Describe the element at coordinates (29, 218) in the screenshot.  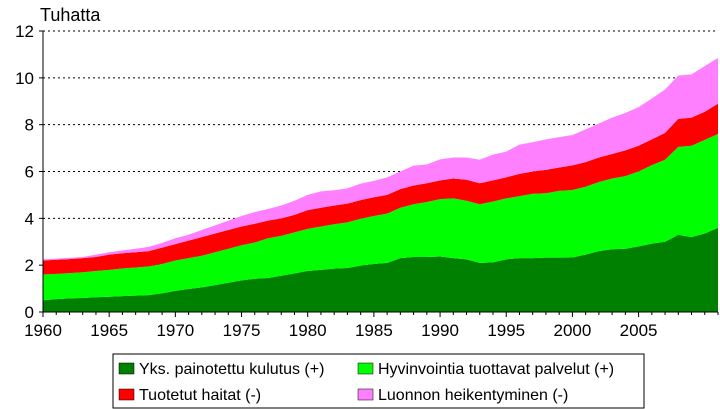
I see `y-tick-label: 4` at that location.